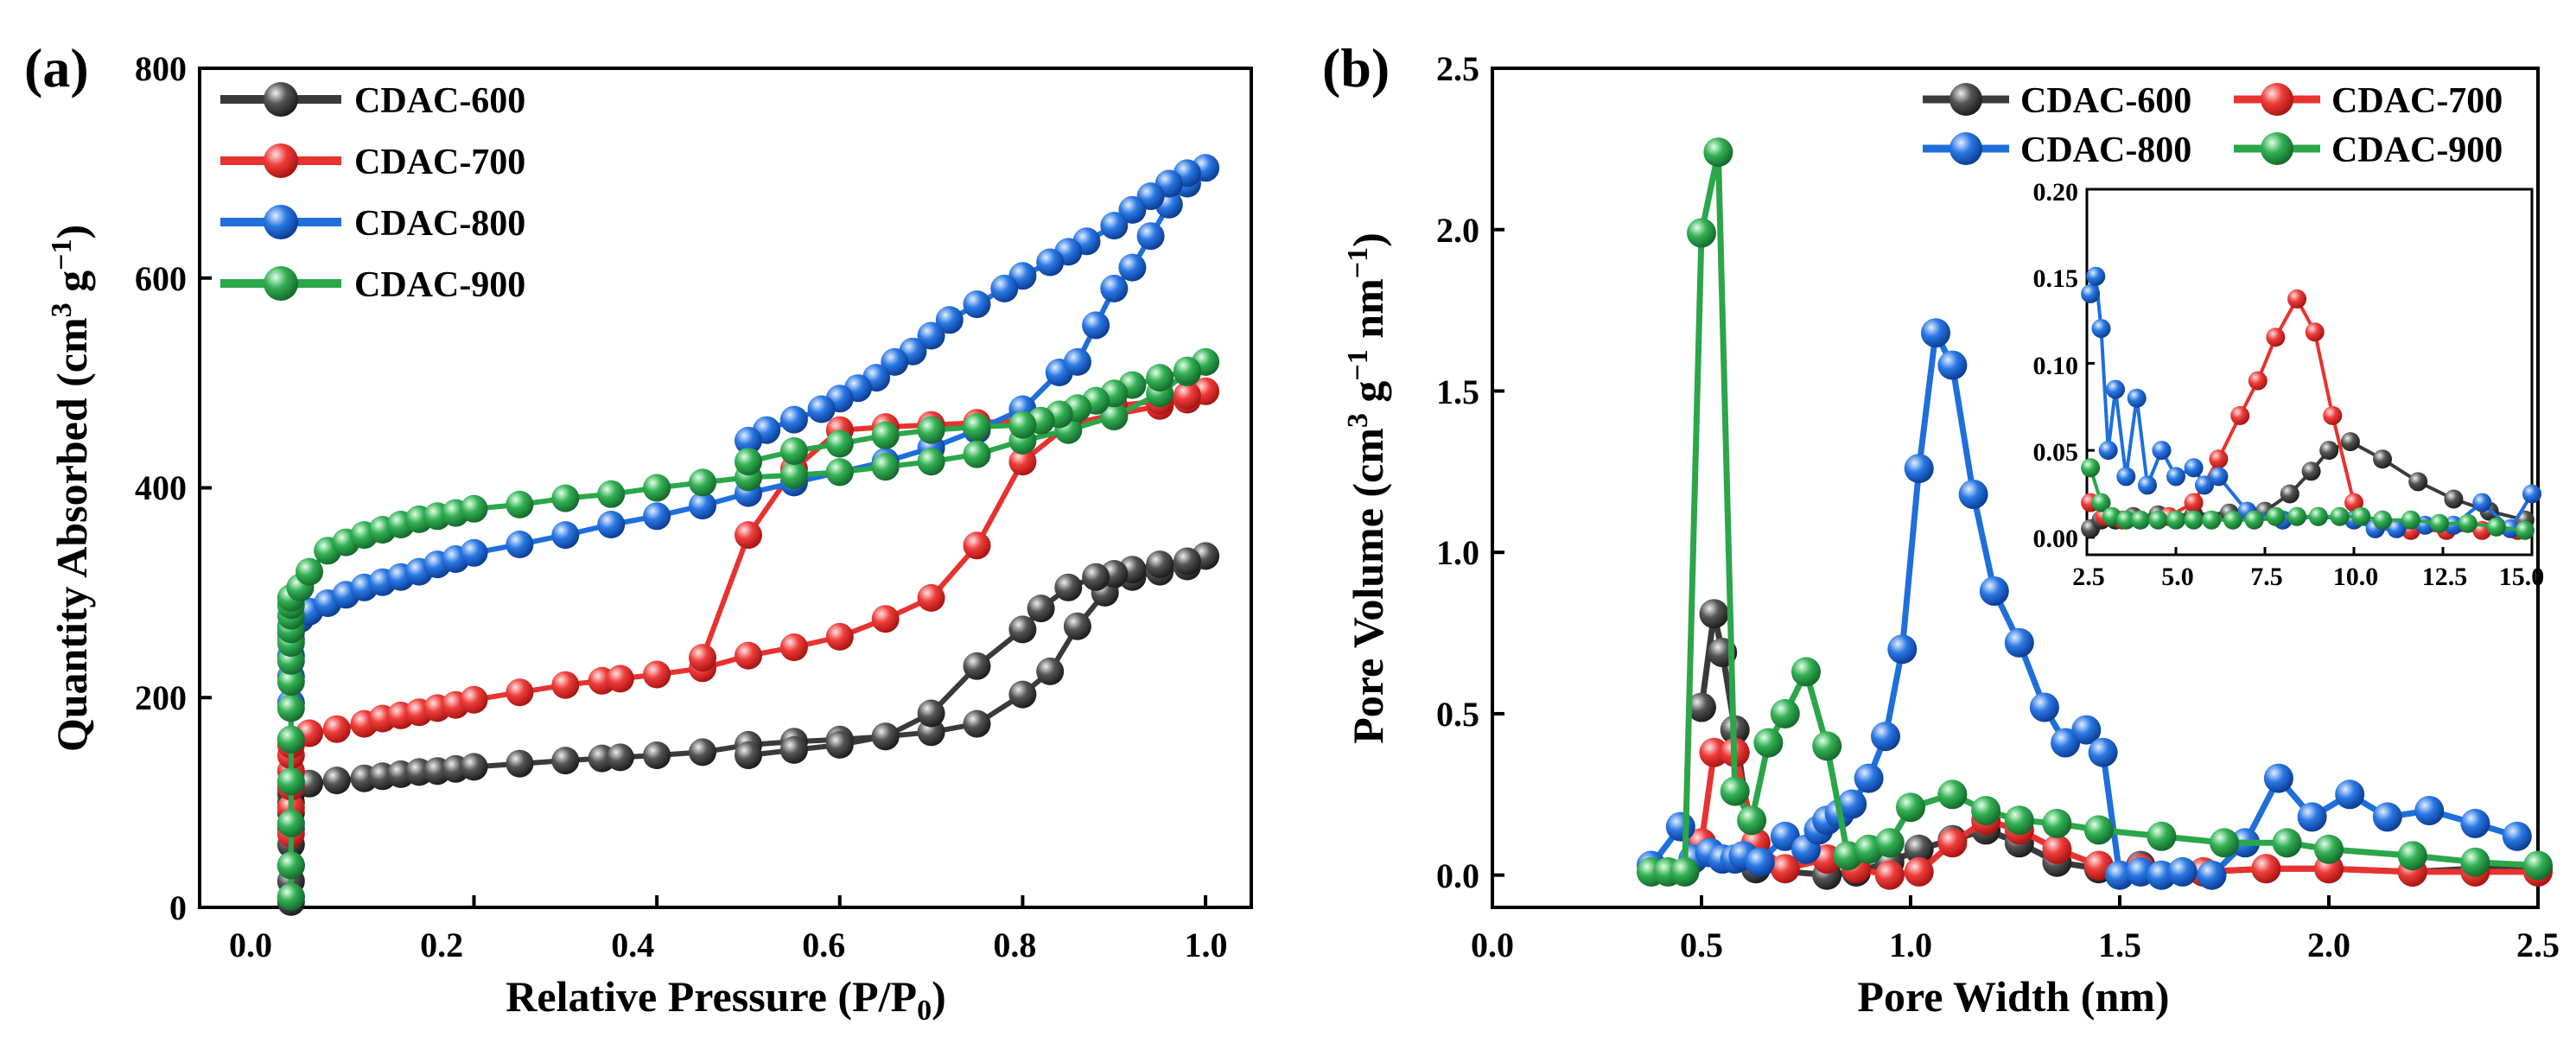  I want to click on inset-xtick-5: 15.0, so click(2522, 577).